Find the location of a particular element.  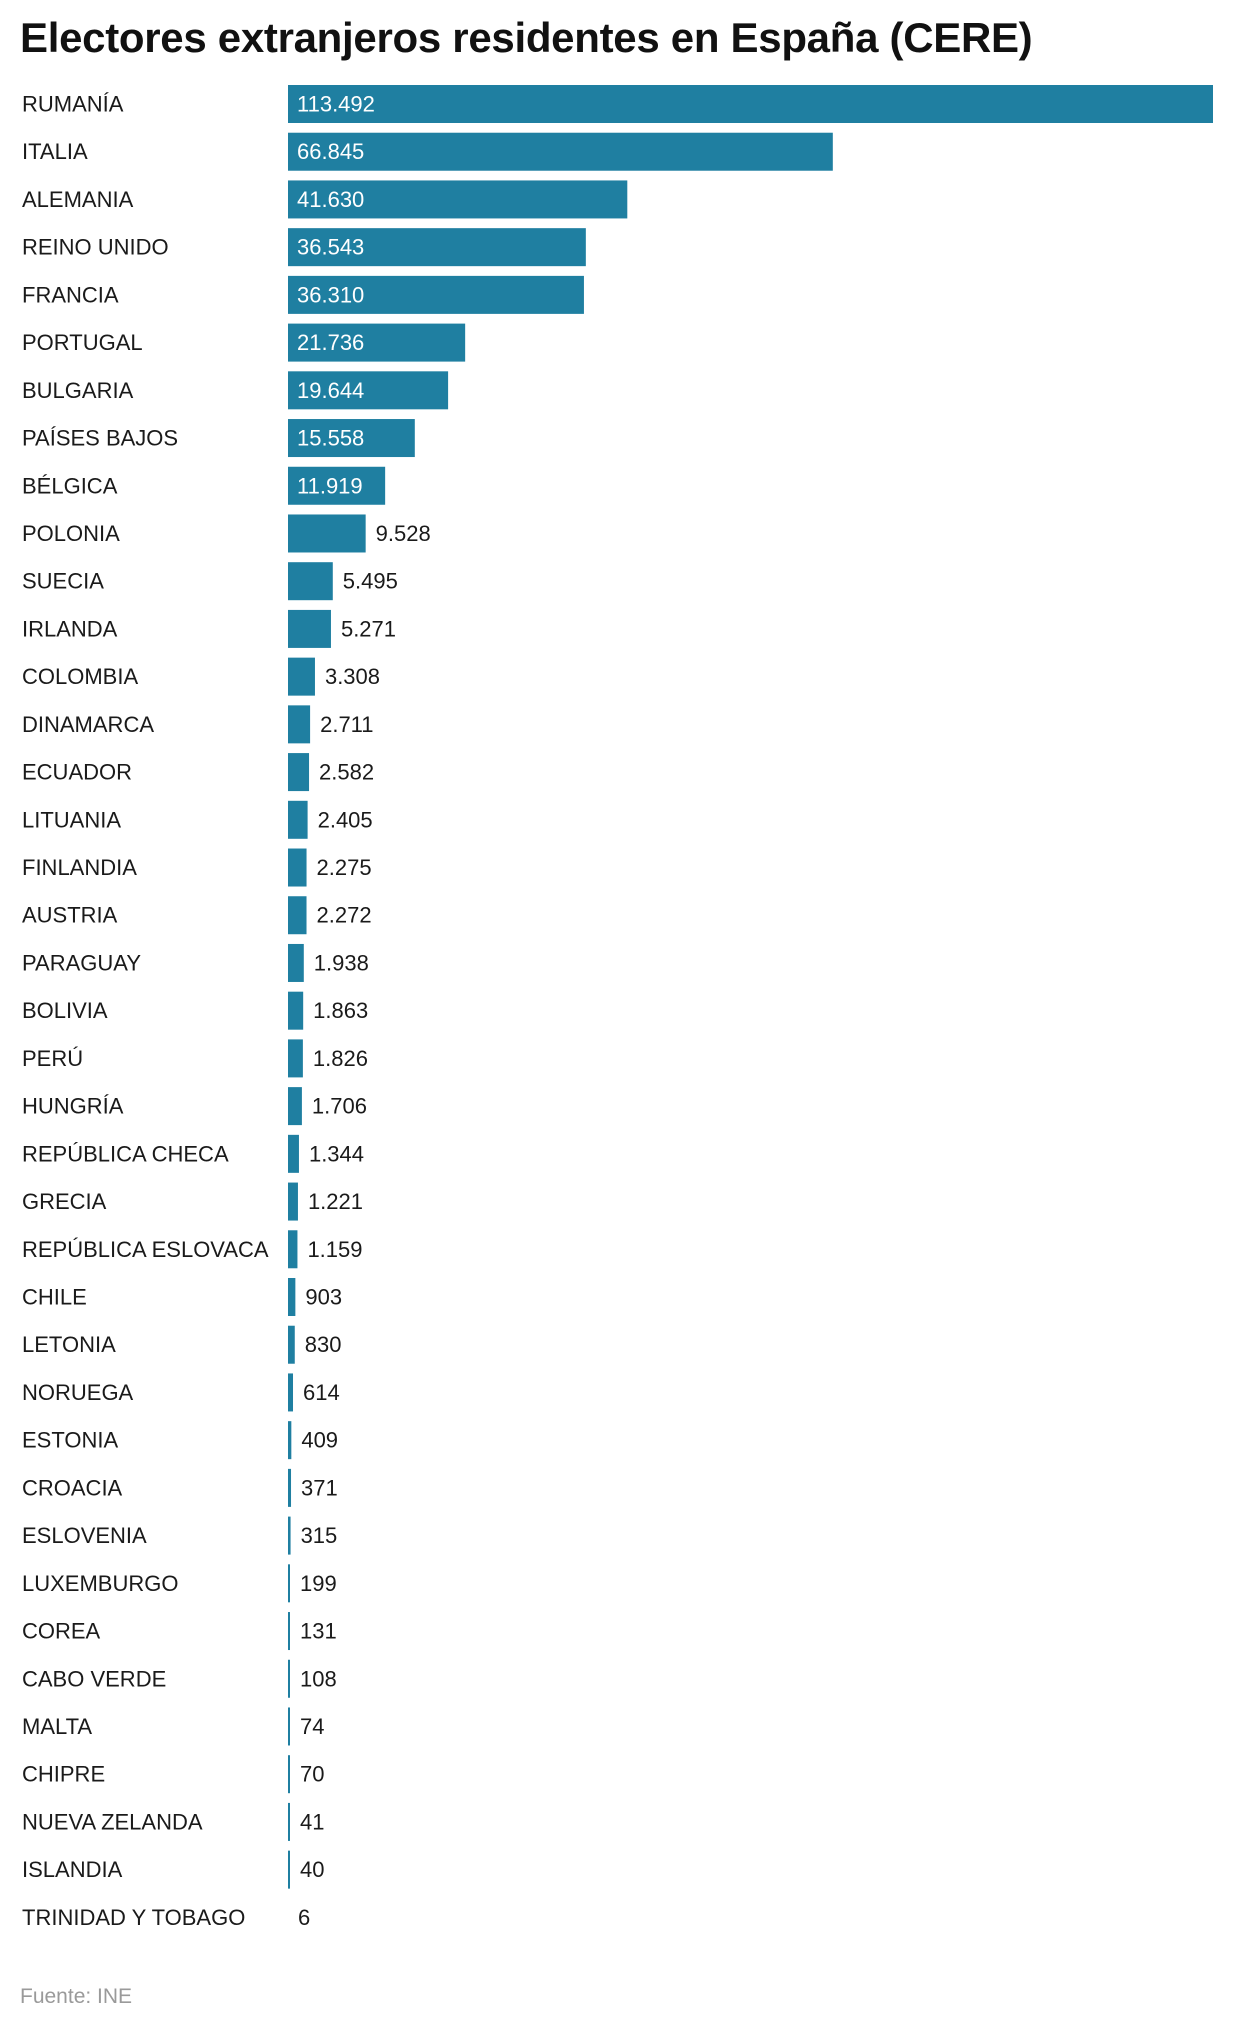

category-label: ESLOVENIA is located at coordinates (84, 1535).